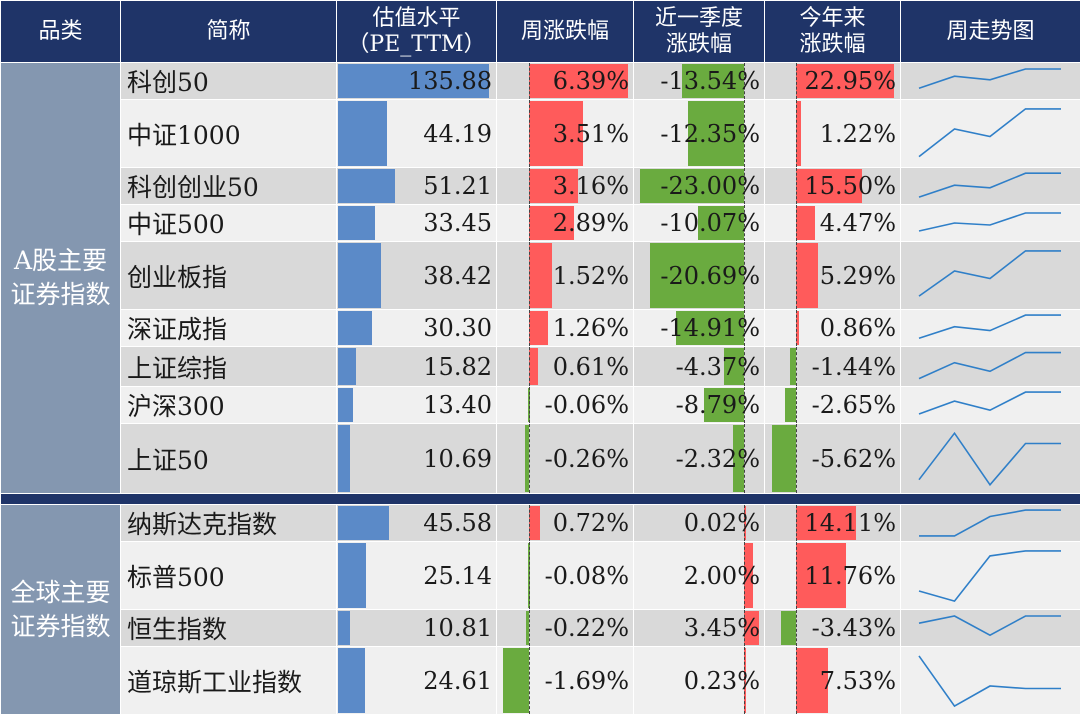  I want to click on quarter-cell: -4.37%, so click(699, 367).